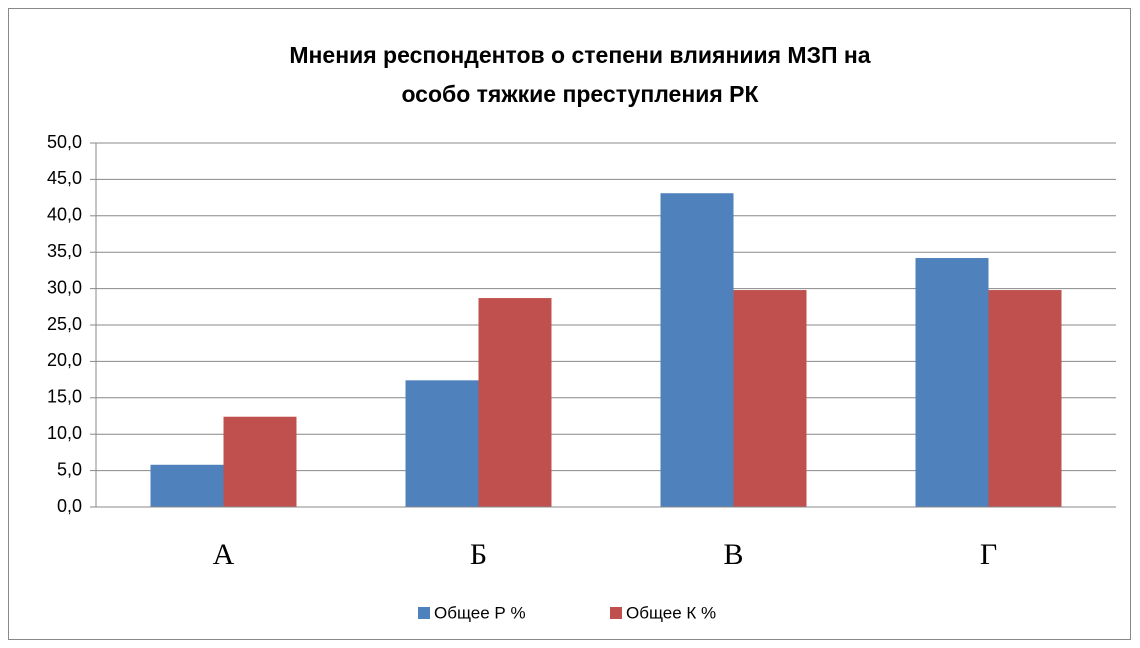  I want to click on y-tick-label: 45,0, so click(64, 178).